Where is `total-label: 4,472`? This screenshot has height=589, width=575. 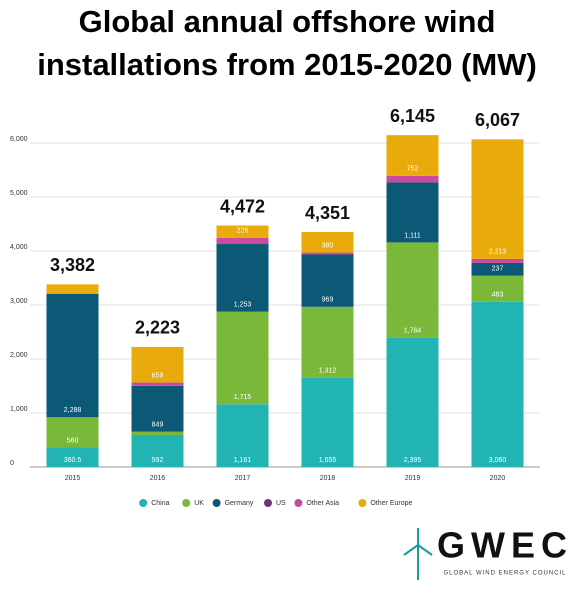 total-label: 4,472 is located at coordinates (242, 206).